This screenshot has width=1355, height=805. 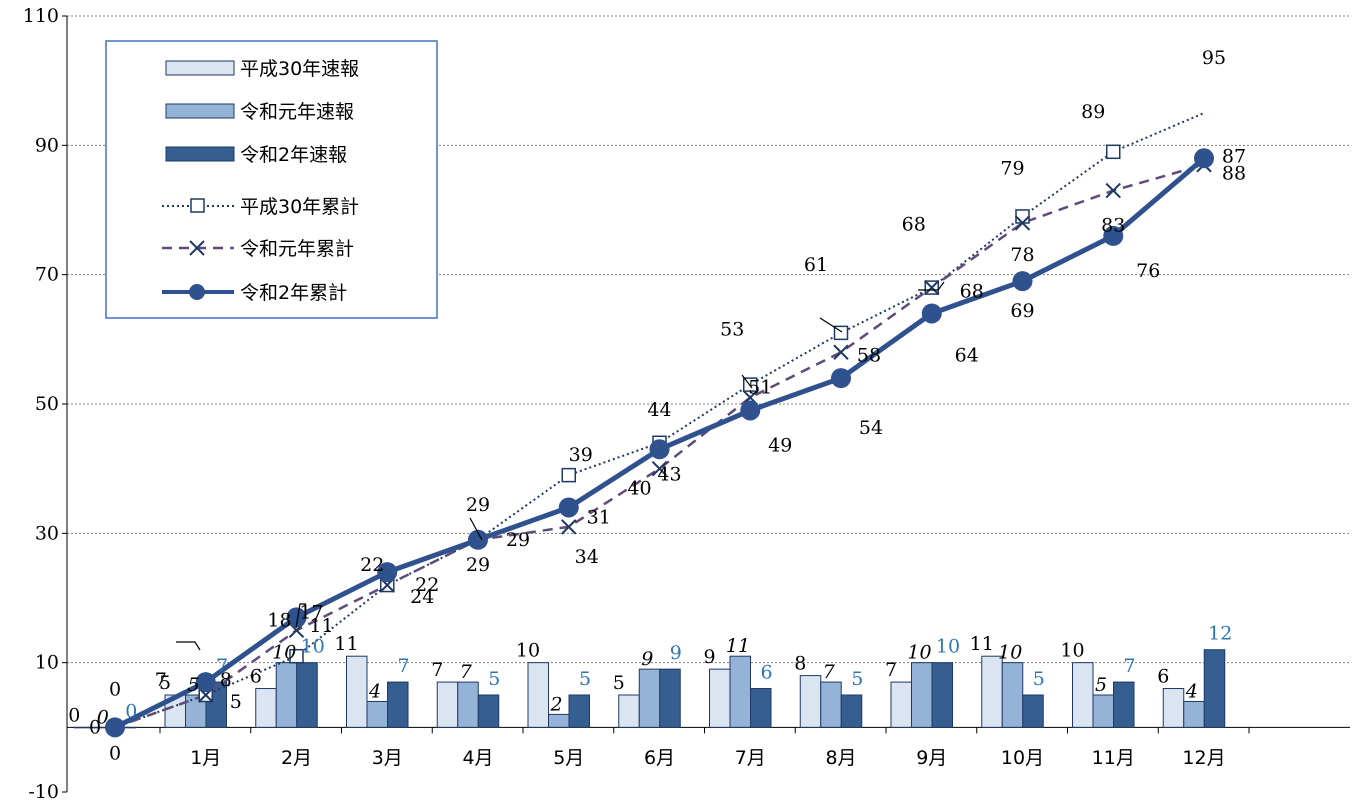 What do you see at coordinates (931, 758) in the screenshot?
I see `x-tick-label: 9月` at bounding box center [931, 758].